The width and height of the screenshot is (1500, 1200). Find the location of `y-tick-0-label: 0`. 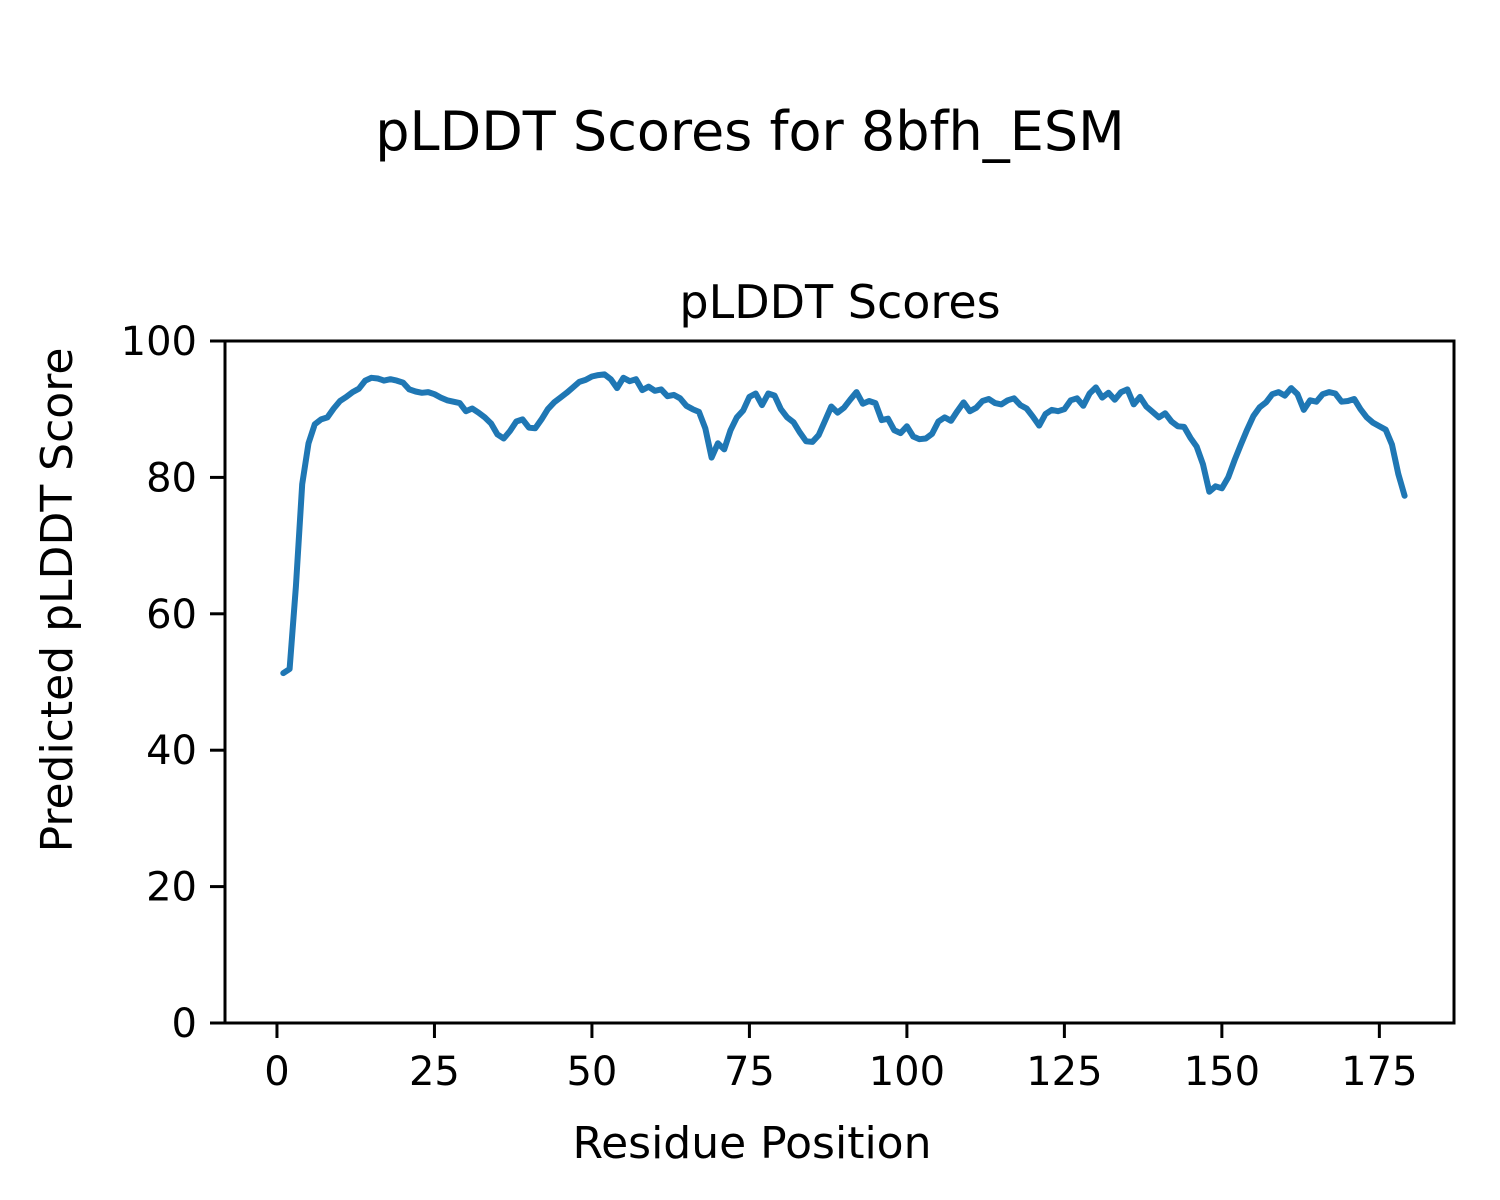

y-tick-0-label: 0 is located at coordinates (184, 1024).